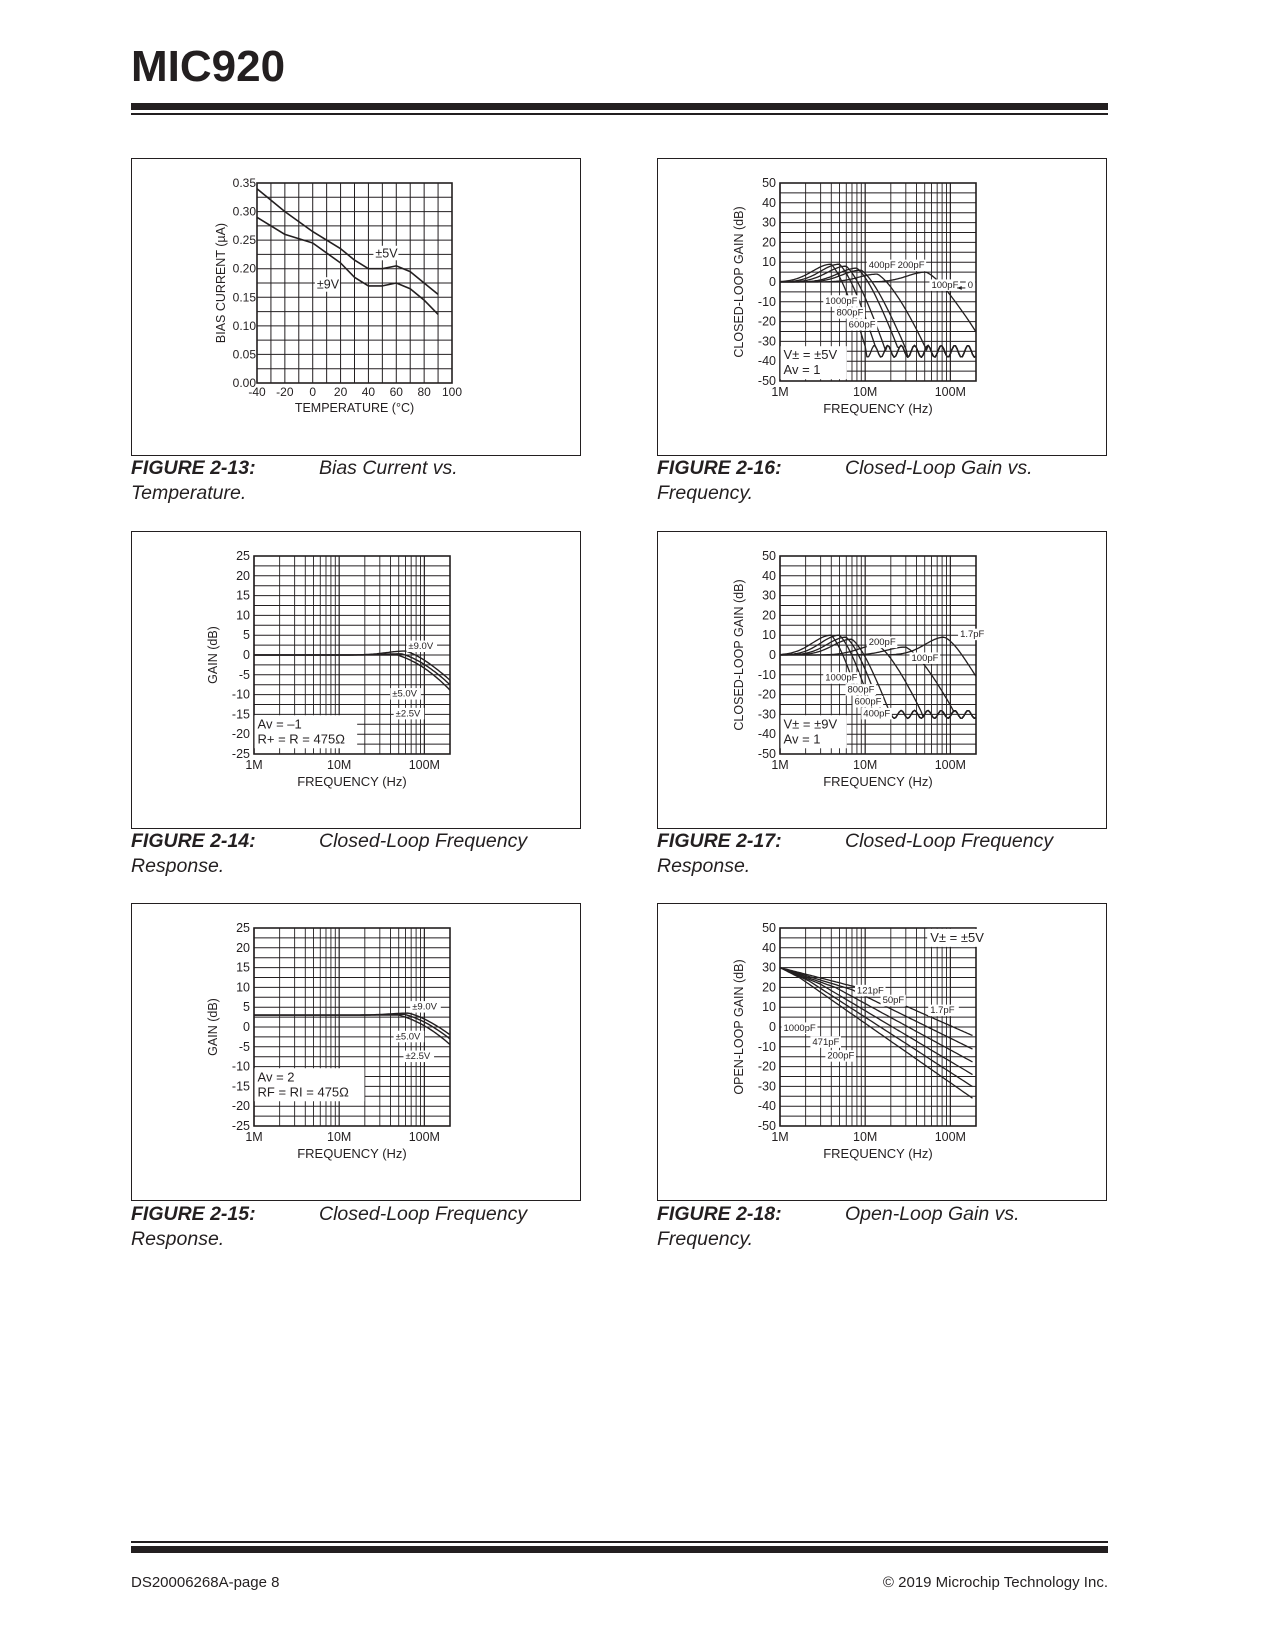 The width and height of the screenshot is (1275, 1650). Describe the element at coordinates (882, 265) in the screenshot. I see `curve-label: 400pF` at that location.